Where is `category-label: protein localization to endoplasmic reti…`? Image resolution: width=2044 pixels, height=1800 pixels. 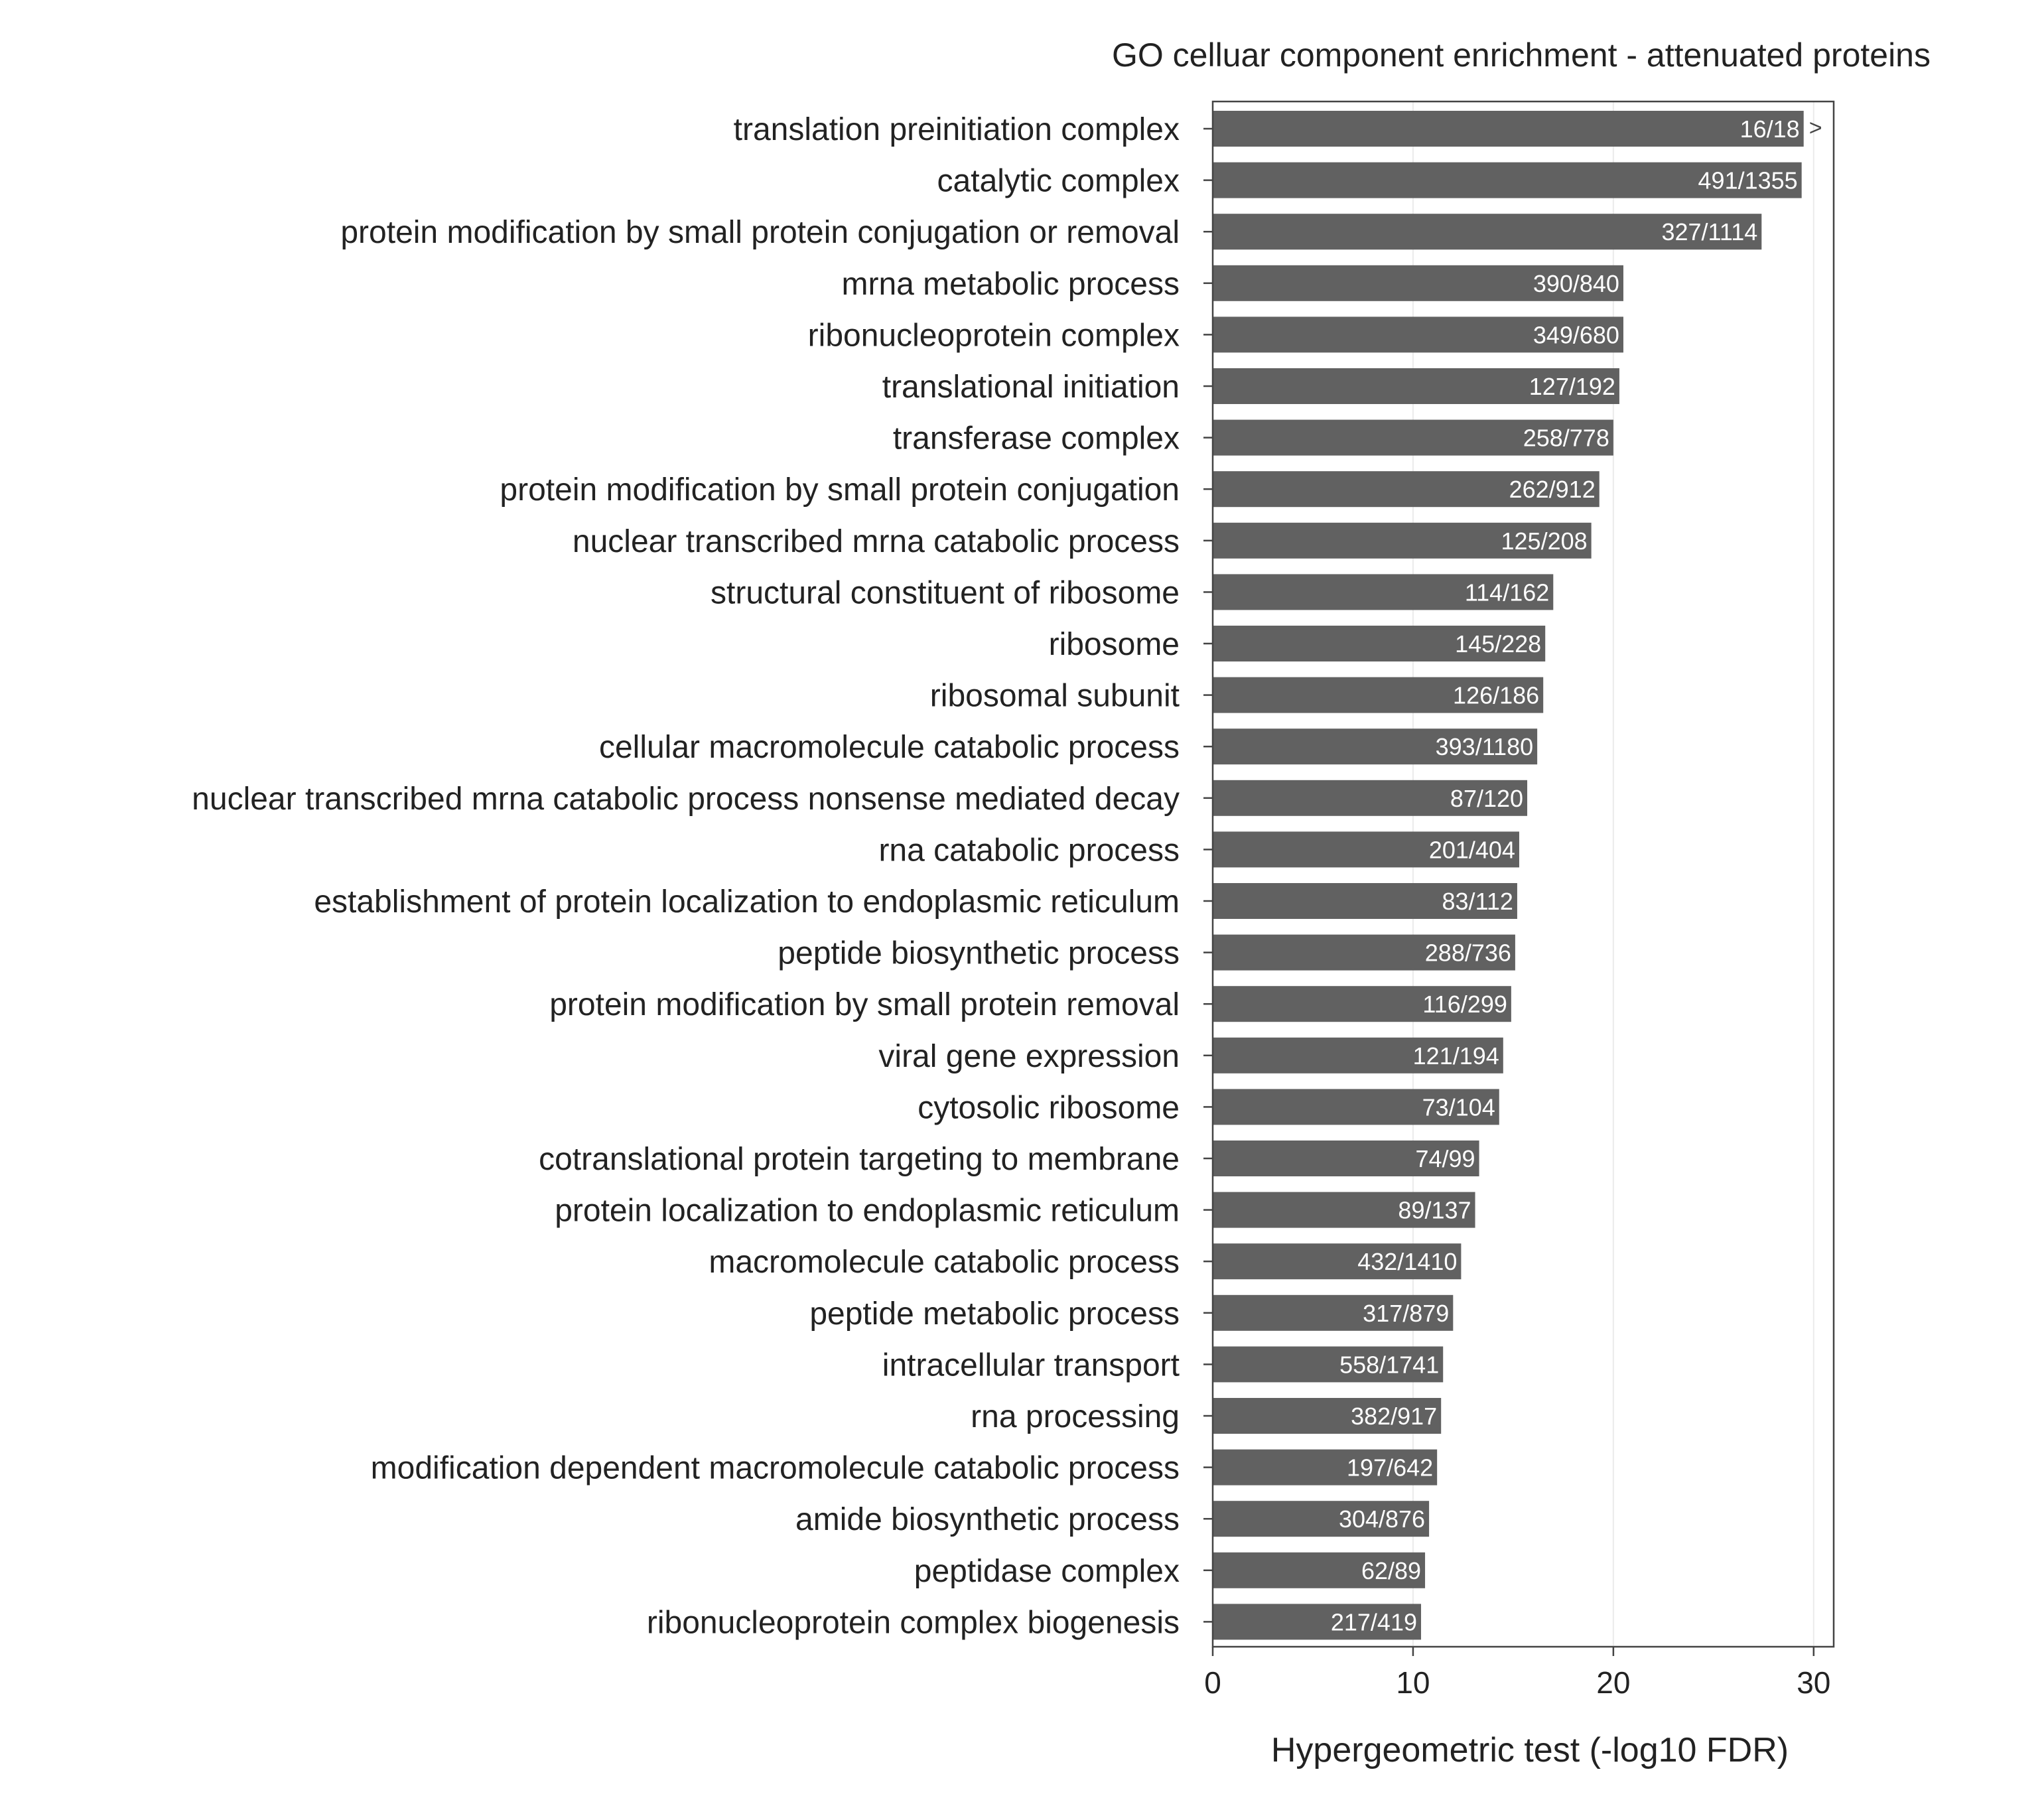 category-label: protein localization to endoplasmic reti… is located at coordinates (867, 1211).